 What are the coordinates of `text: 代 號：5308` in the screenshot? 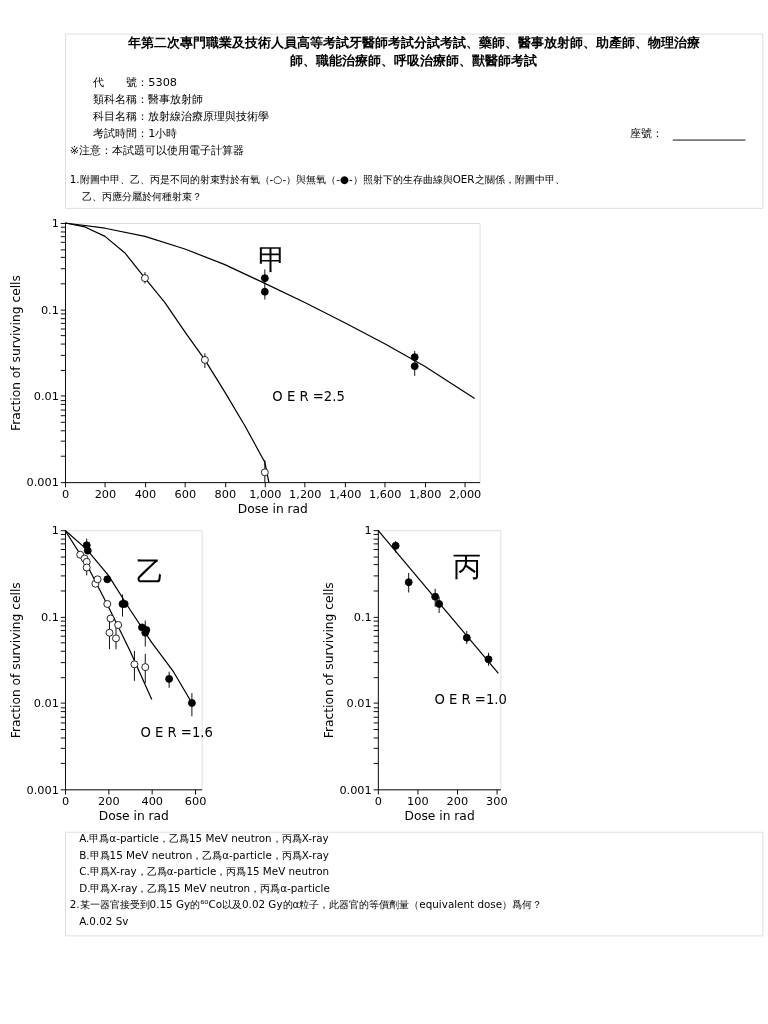 It's located at (135, 83).